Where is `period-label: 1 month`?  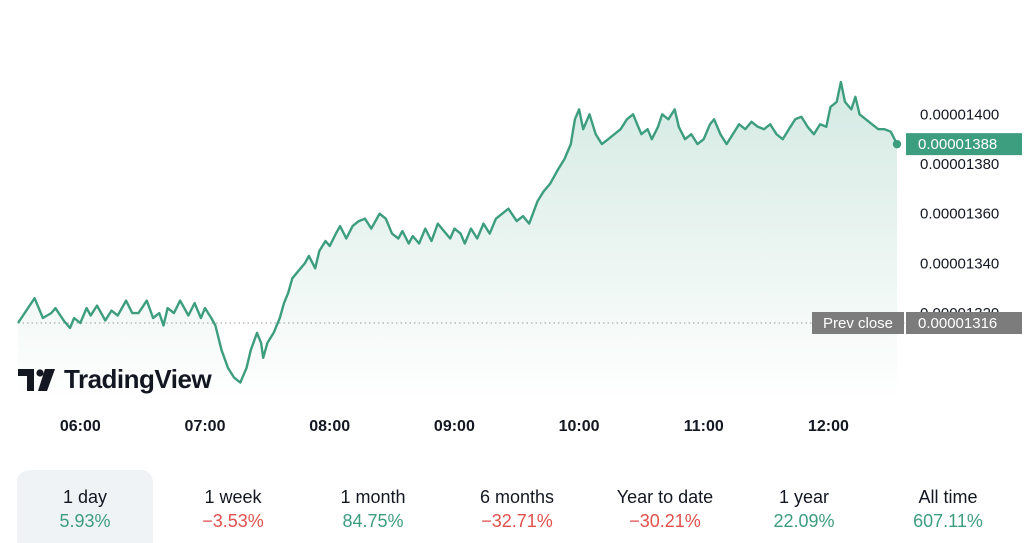
period-label: 1 month is located at coordinates (373, 496).